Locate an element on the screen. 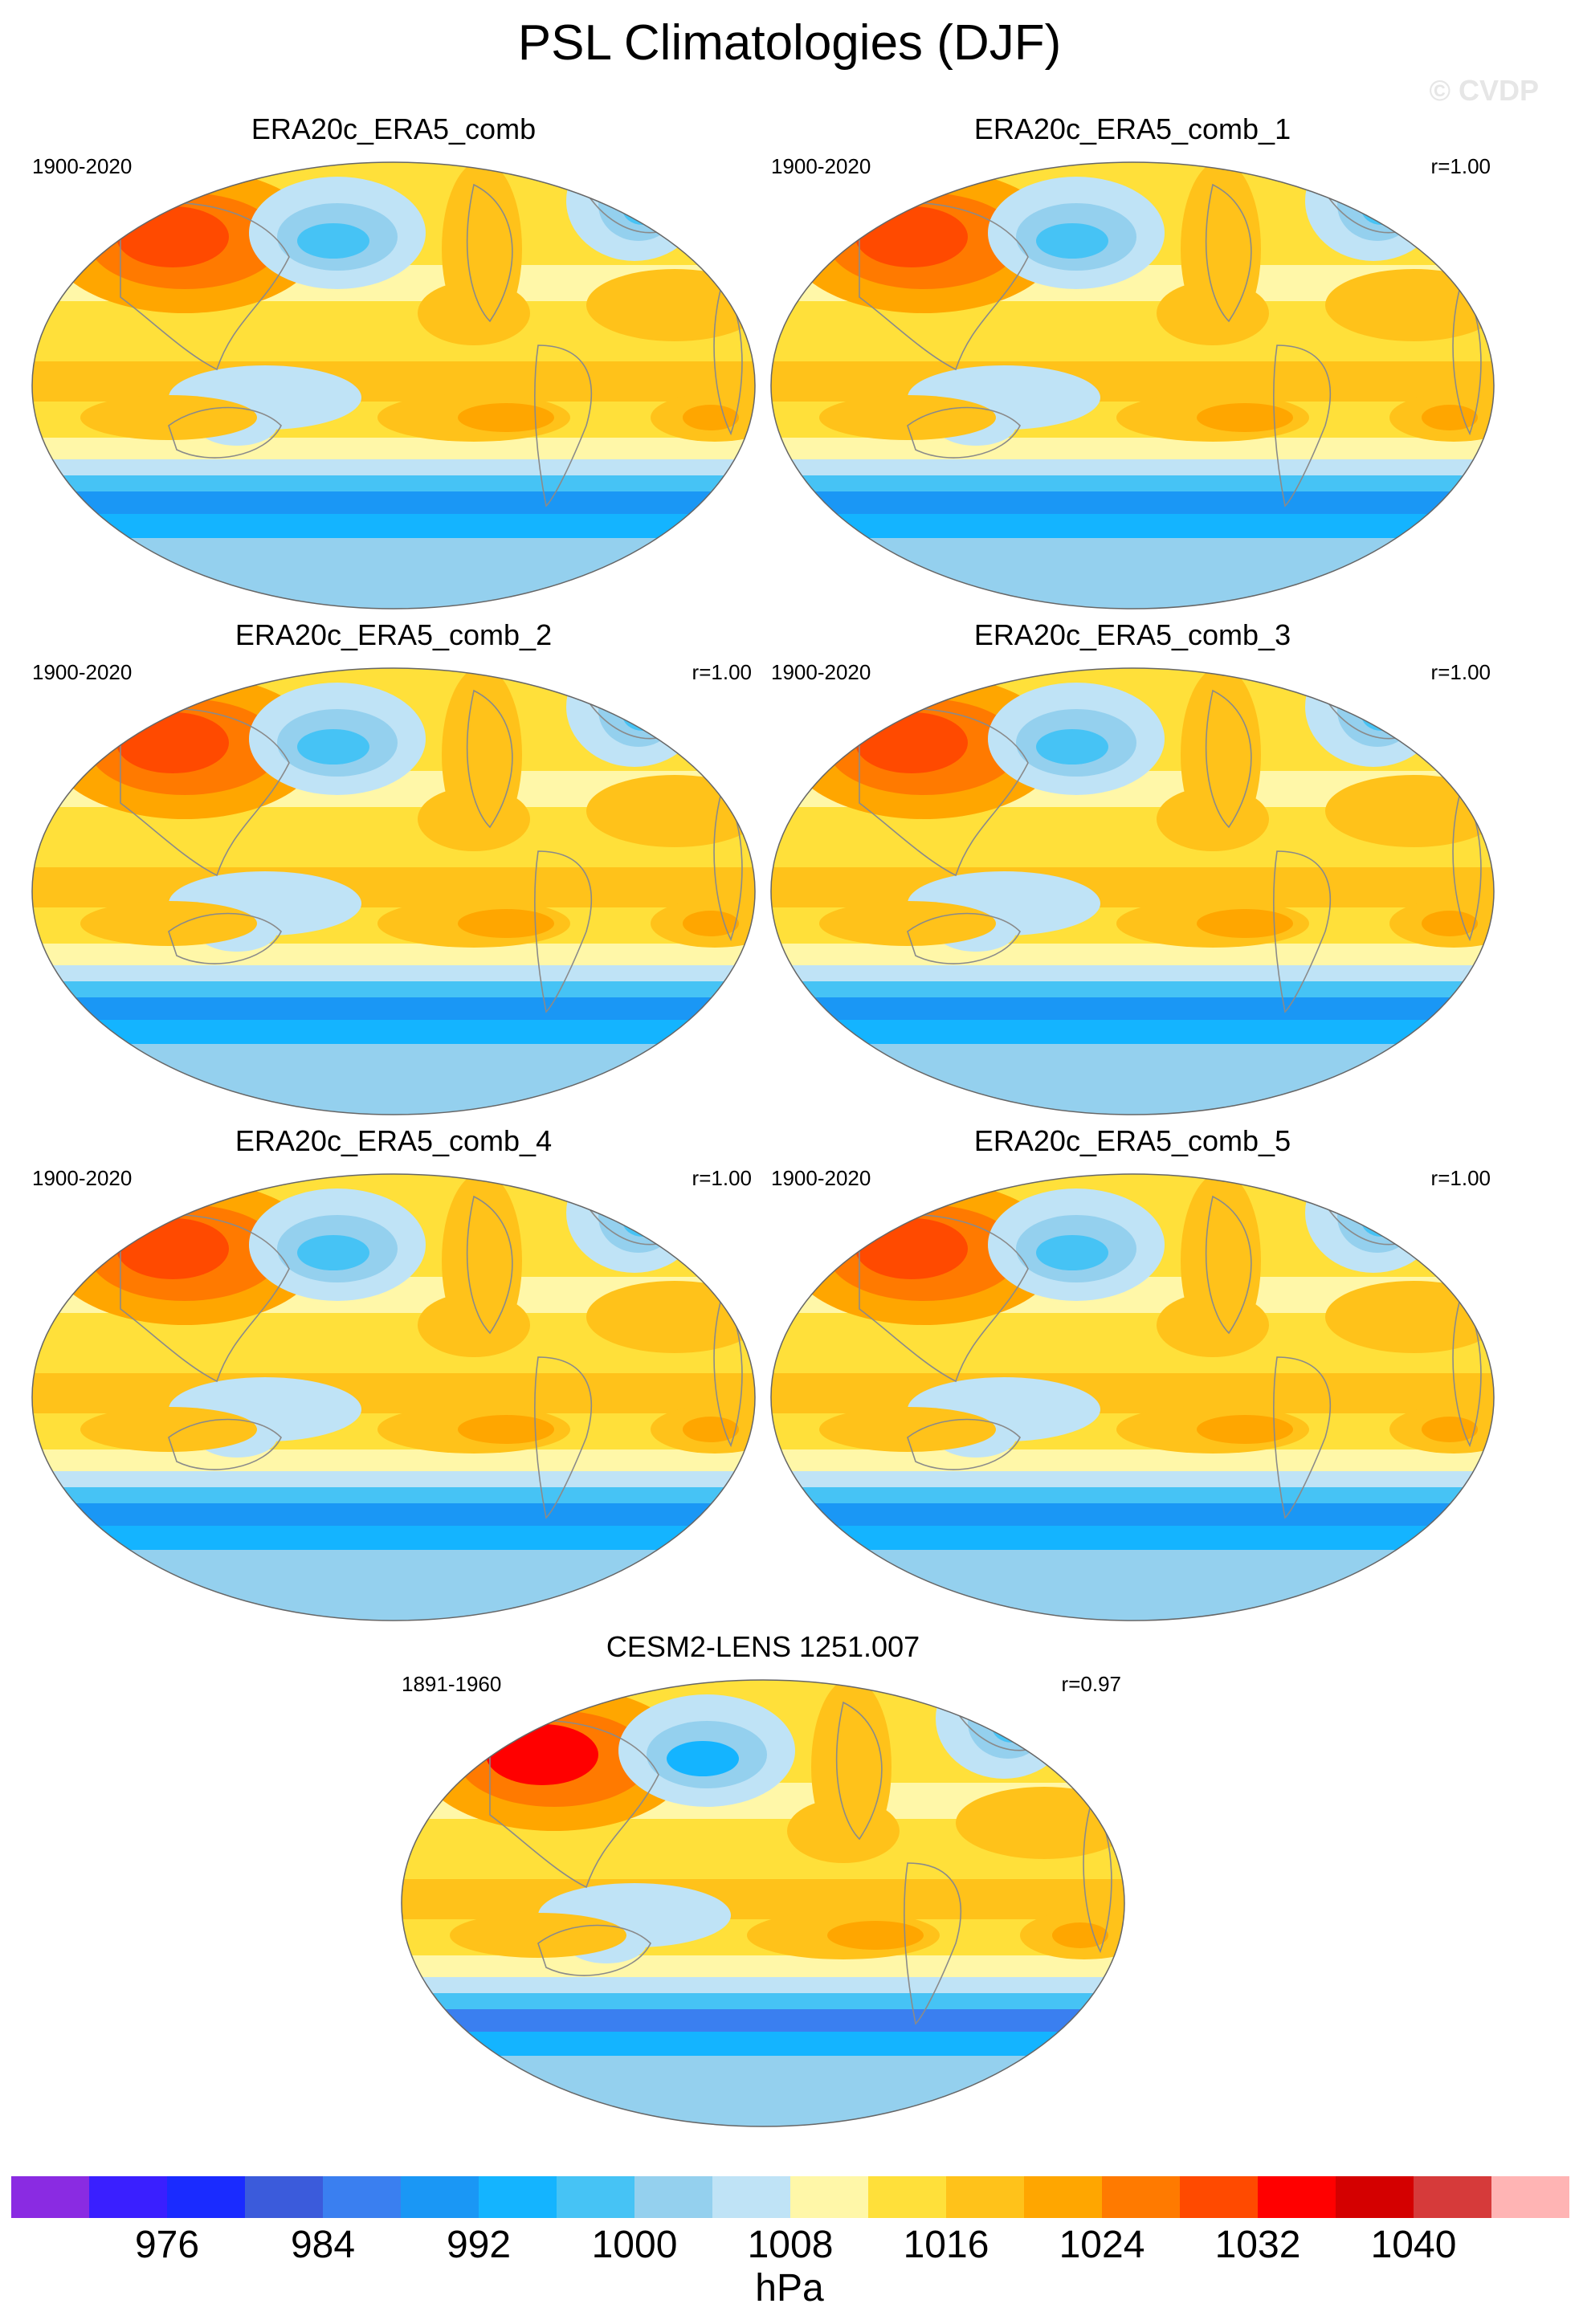  panel-title: ERA20c_ERA5_comb_2 is located at coordinates (394, 635).